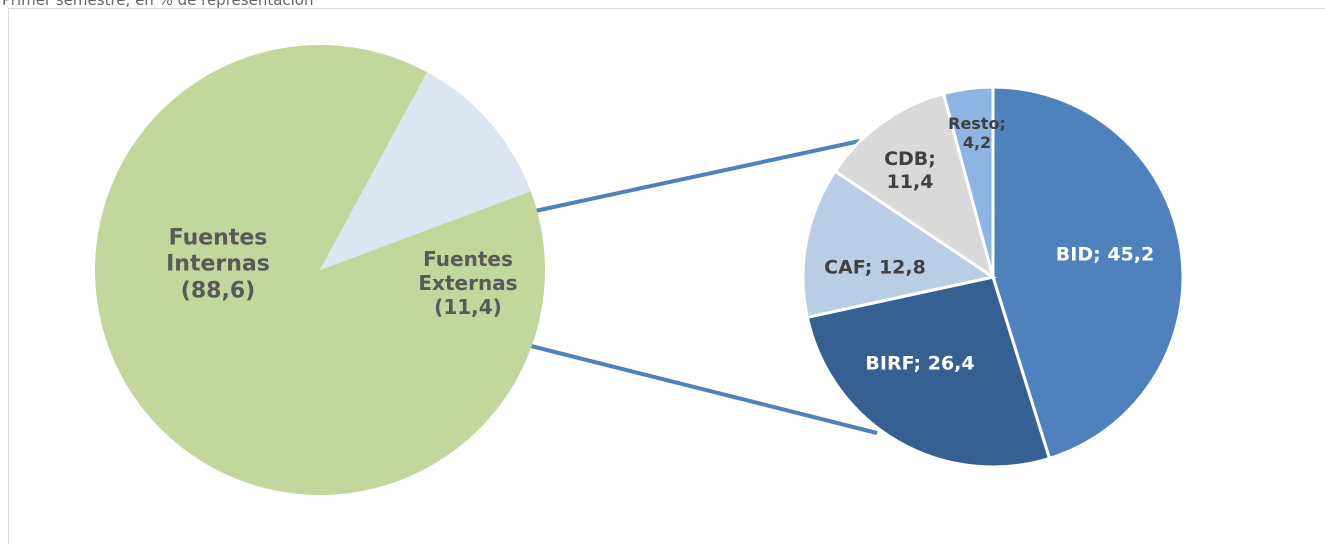 This screenshot has height=544, width=1325. I want to click on data-label: BIRF; 26,4, so click(920, 363).